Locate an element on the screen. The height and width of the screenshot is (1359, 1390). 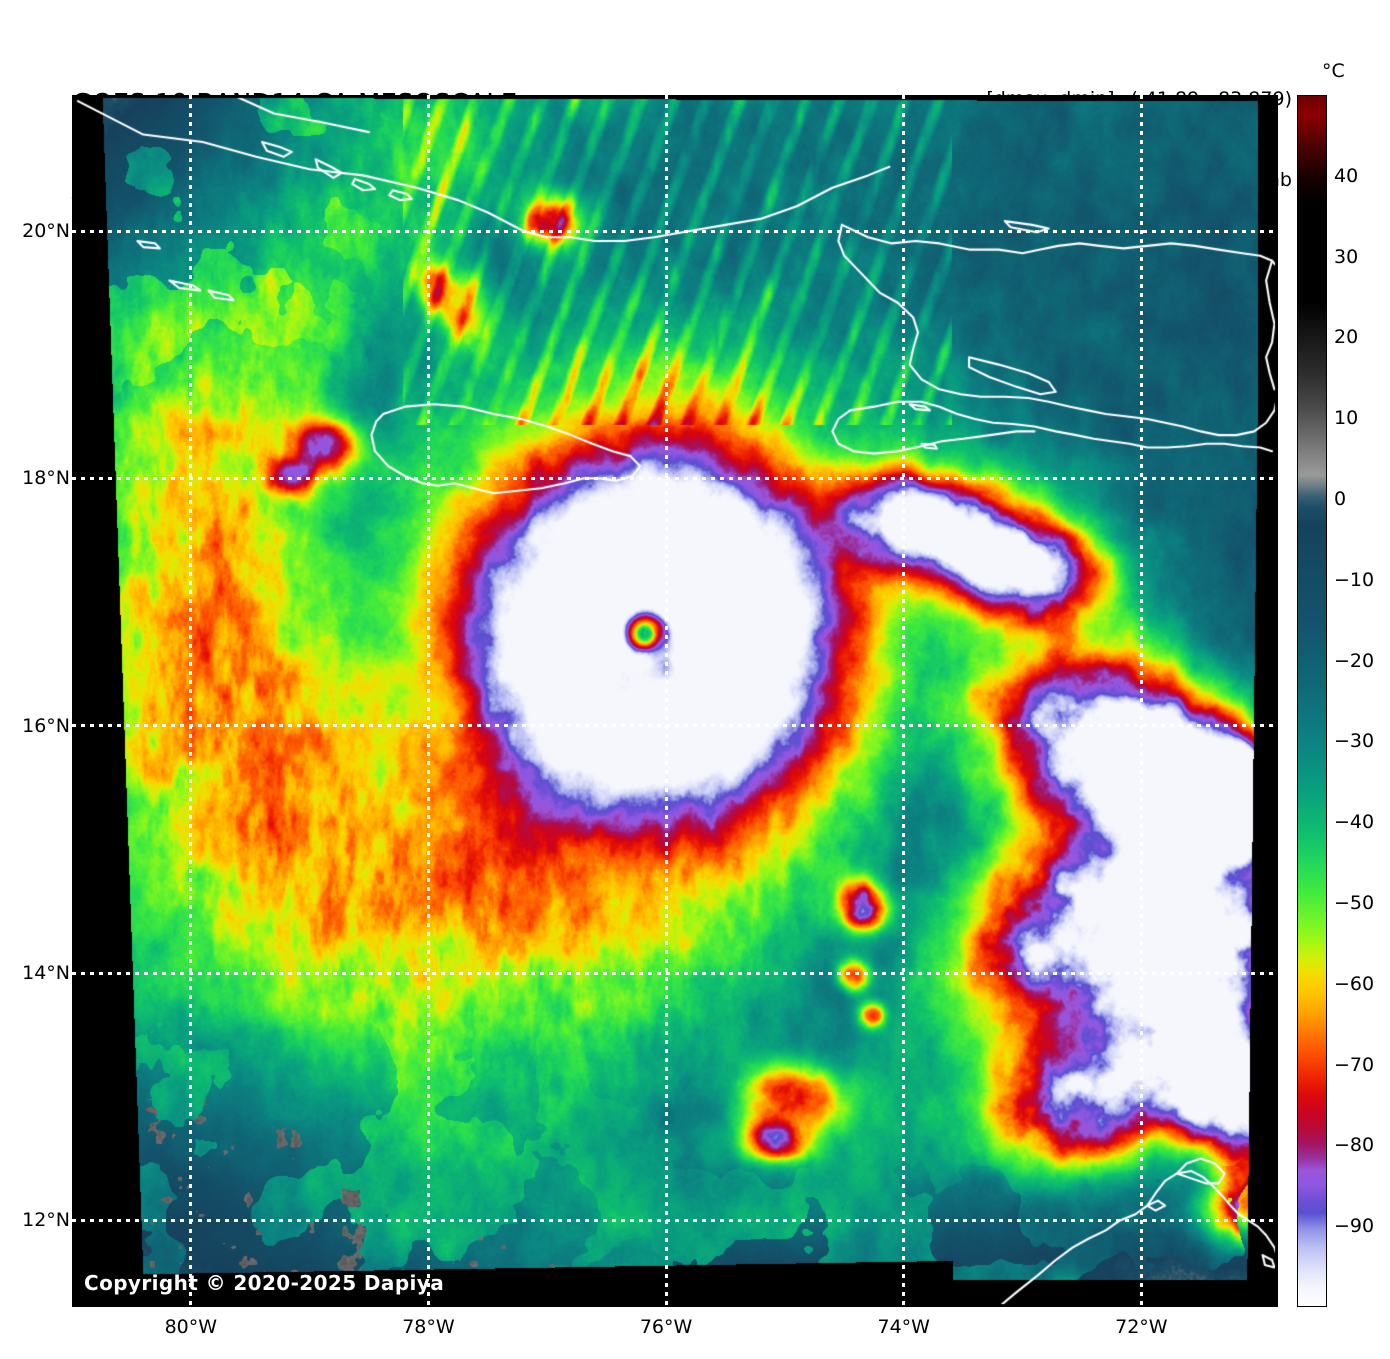
colorbar-tick: 20 is located at coordinates (1346, 337).